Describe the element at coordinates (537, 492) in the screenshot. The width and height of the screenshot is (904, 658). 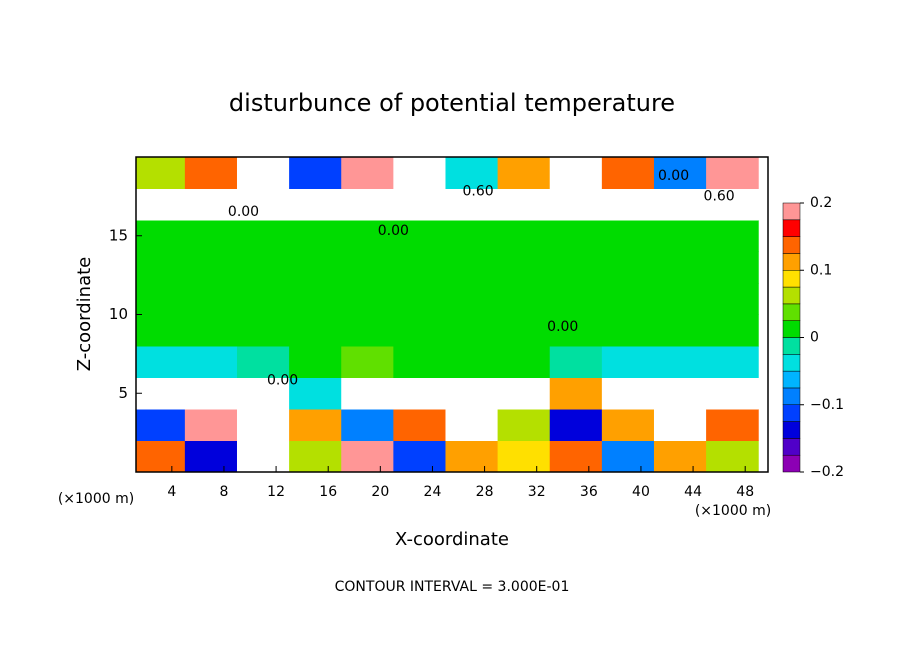
I see `x-tick-label: 32` at that location.